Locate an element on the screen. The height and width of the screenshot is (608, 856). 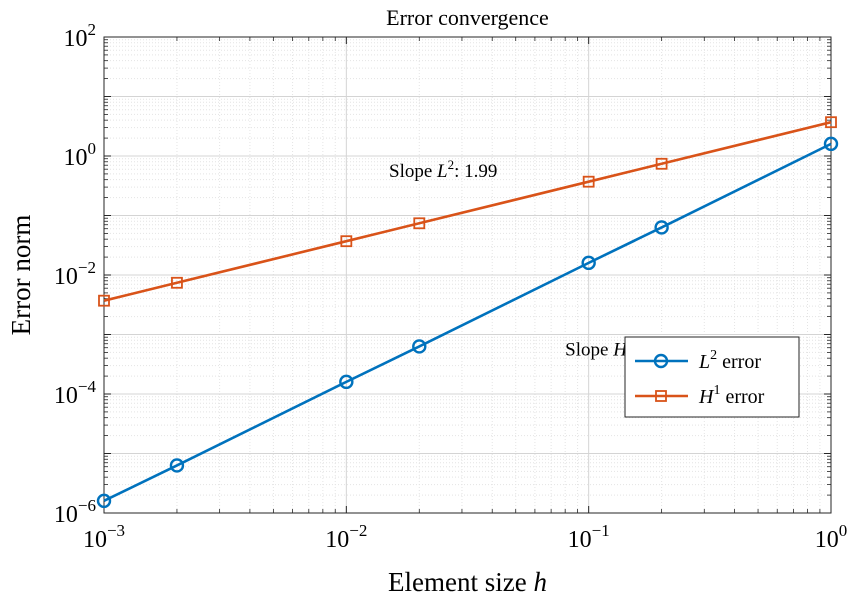
x-tick-label: 10⁰ is located at coordinates (831, 537).